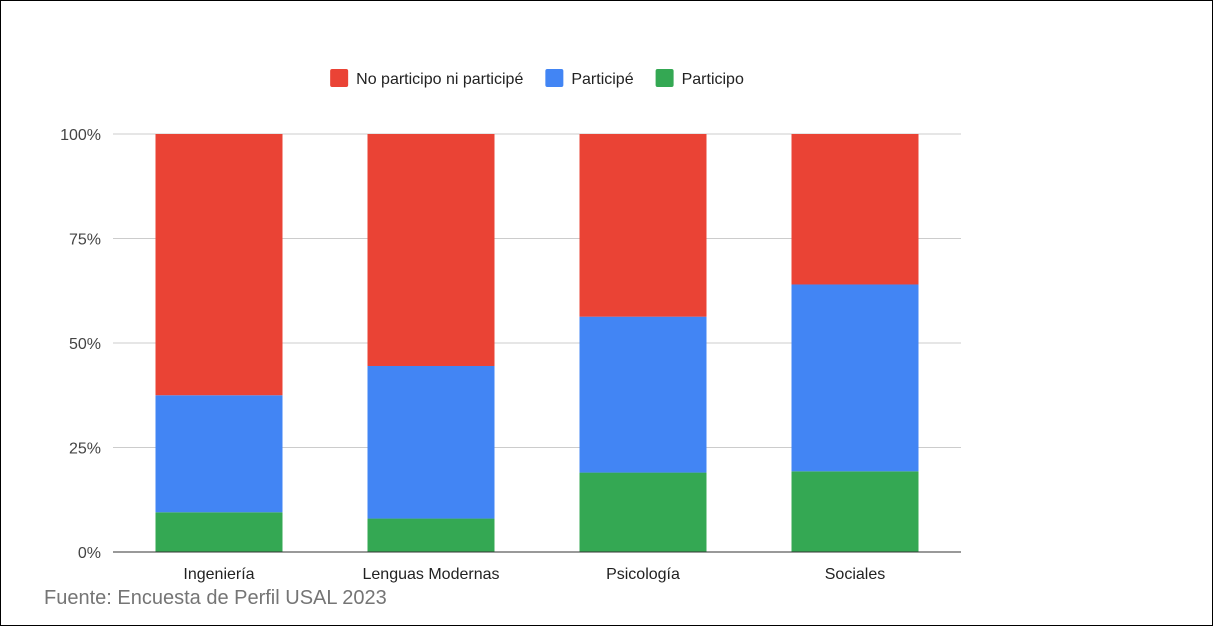 This screenshot has width=1213, height=626. Describe the element at coordinates (643, 574) in the screenshot. I see `x-tick-label: Psicología` at that location.